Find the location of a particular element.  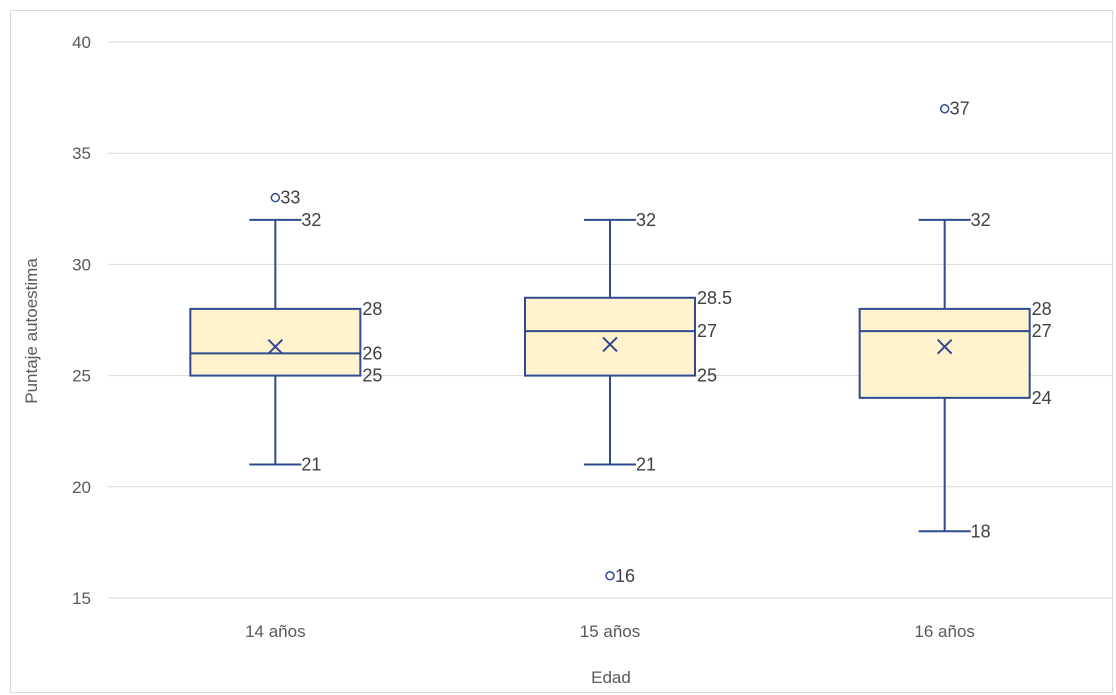

x-tick-label: 14 años is located at coordinates (275, 631).